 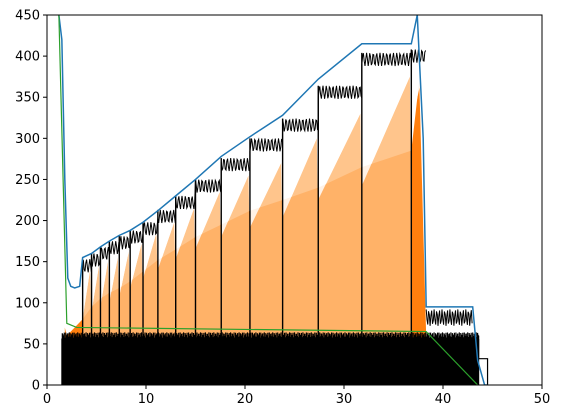 What do you see at coordinates (270, 358) in the screenshot?
I see `black-signal-fill` at bounding box center [270, 358].